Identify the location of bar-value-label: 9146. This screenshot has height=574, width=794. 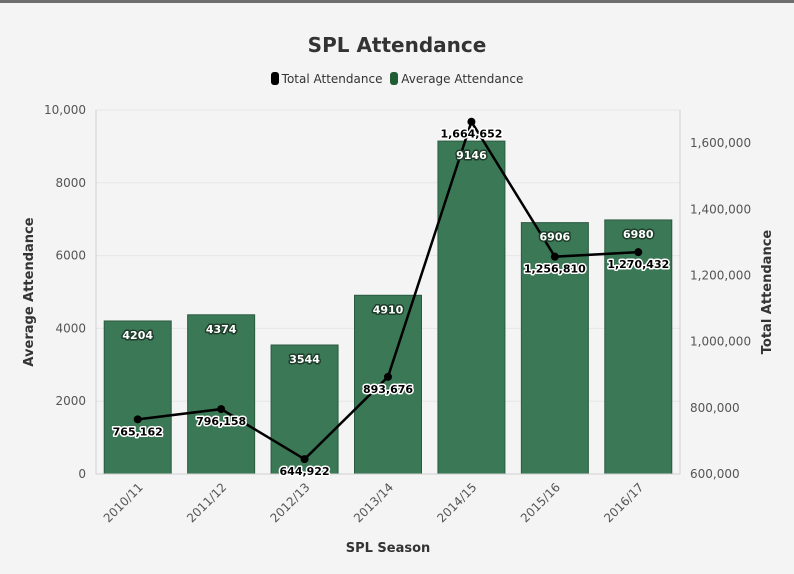
(471, 155).